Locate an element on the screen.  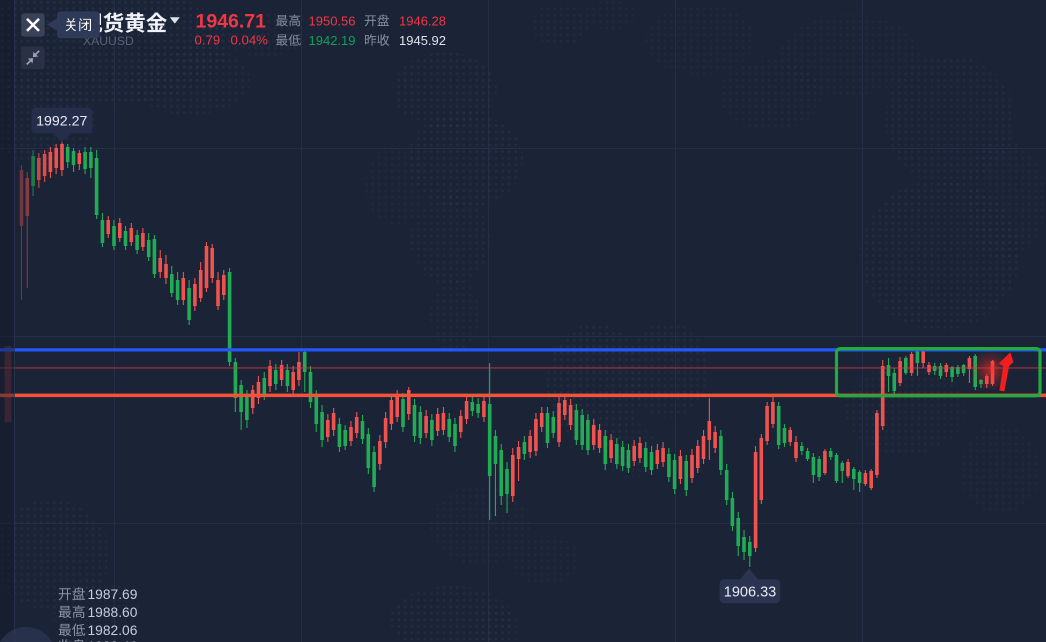
svg-text: 1982.06 is located at coordinates (113, 630).